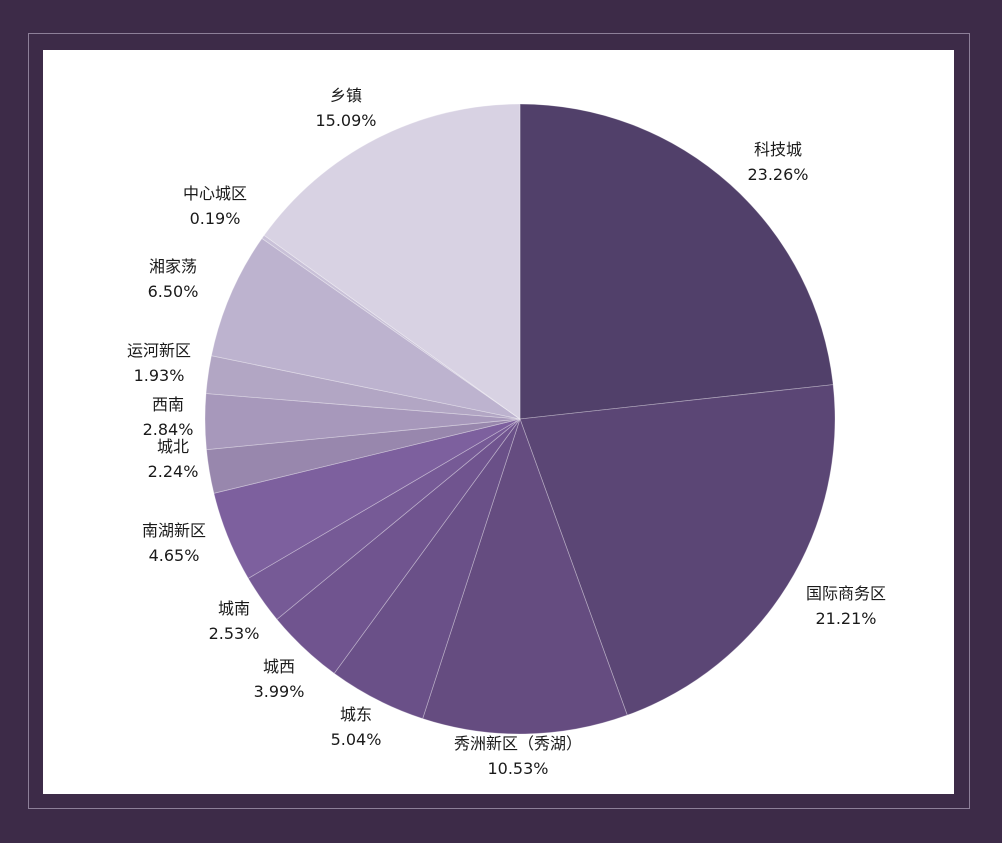 The height and width of the screenshot is (843, 1002). What do you see at coordinates (345, 120) in the screenshot?
I see `slice-percent-label: 15.09%` at bounding box center [345, 120].